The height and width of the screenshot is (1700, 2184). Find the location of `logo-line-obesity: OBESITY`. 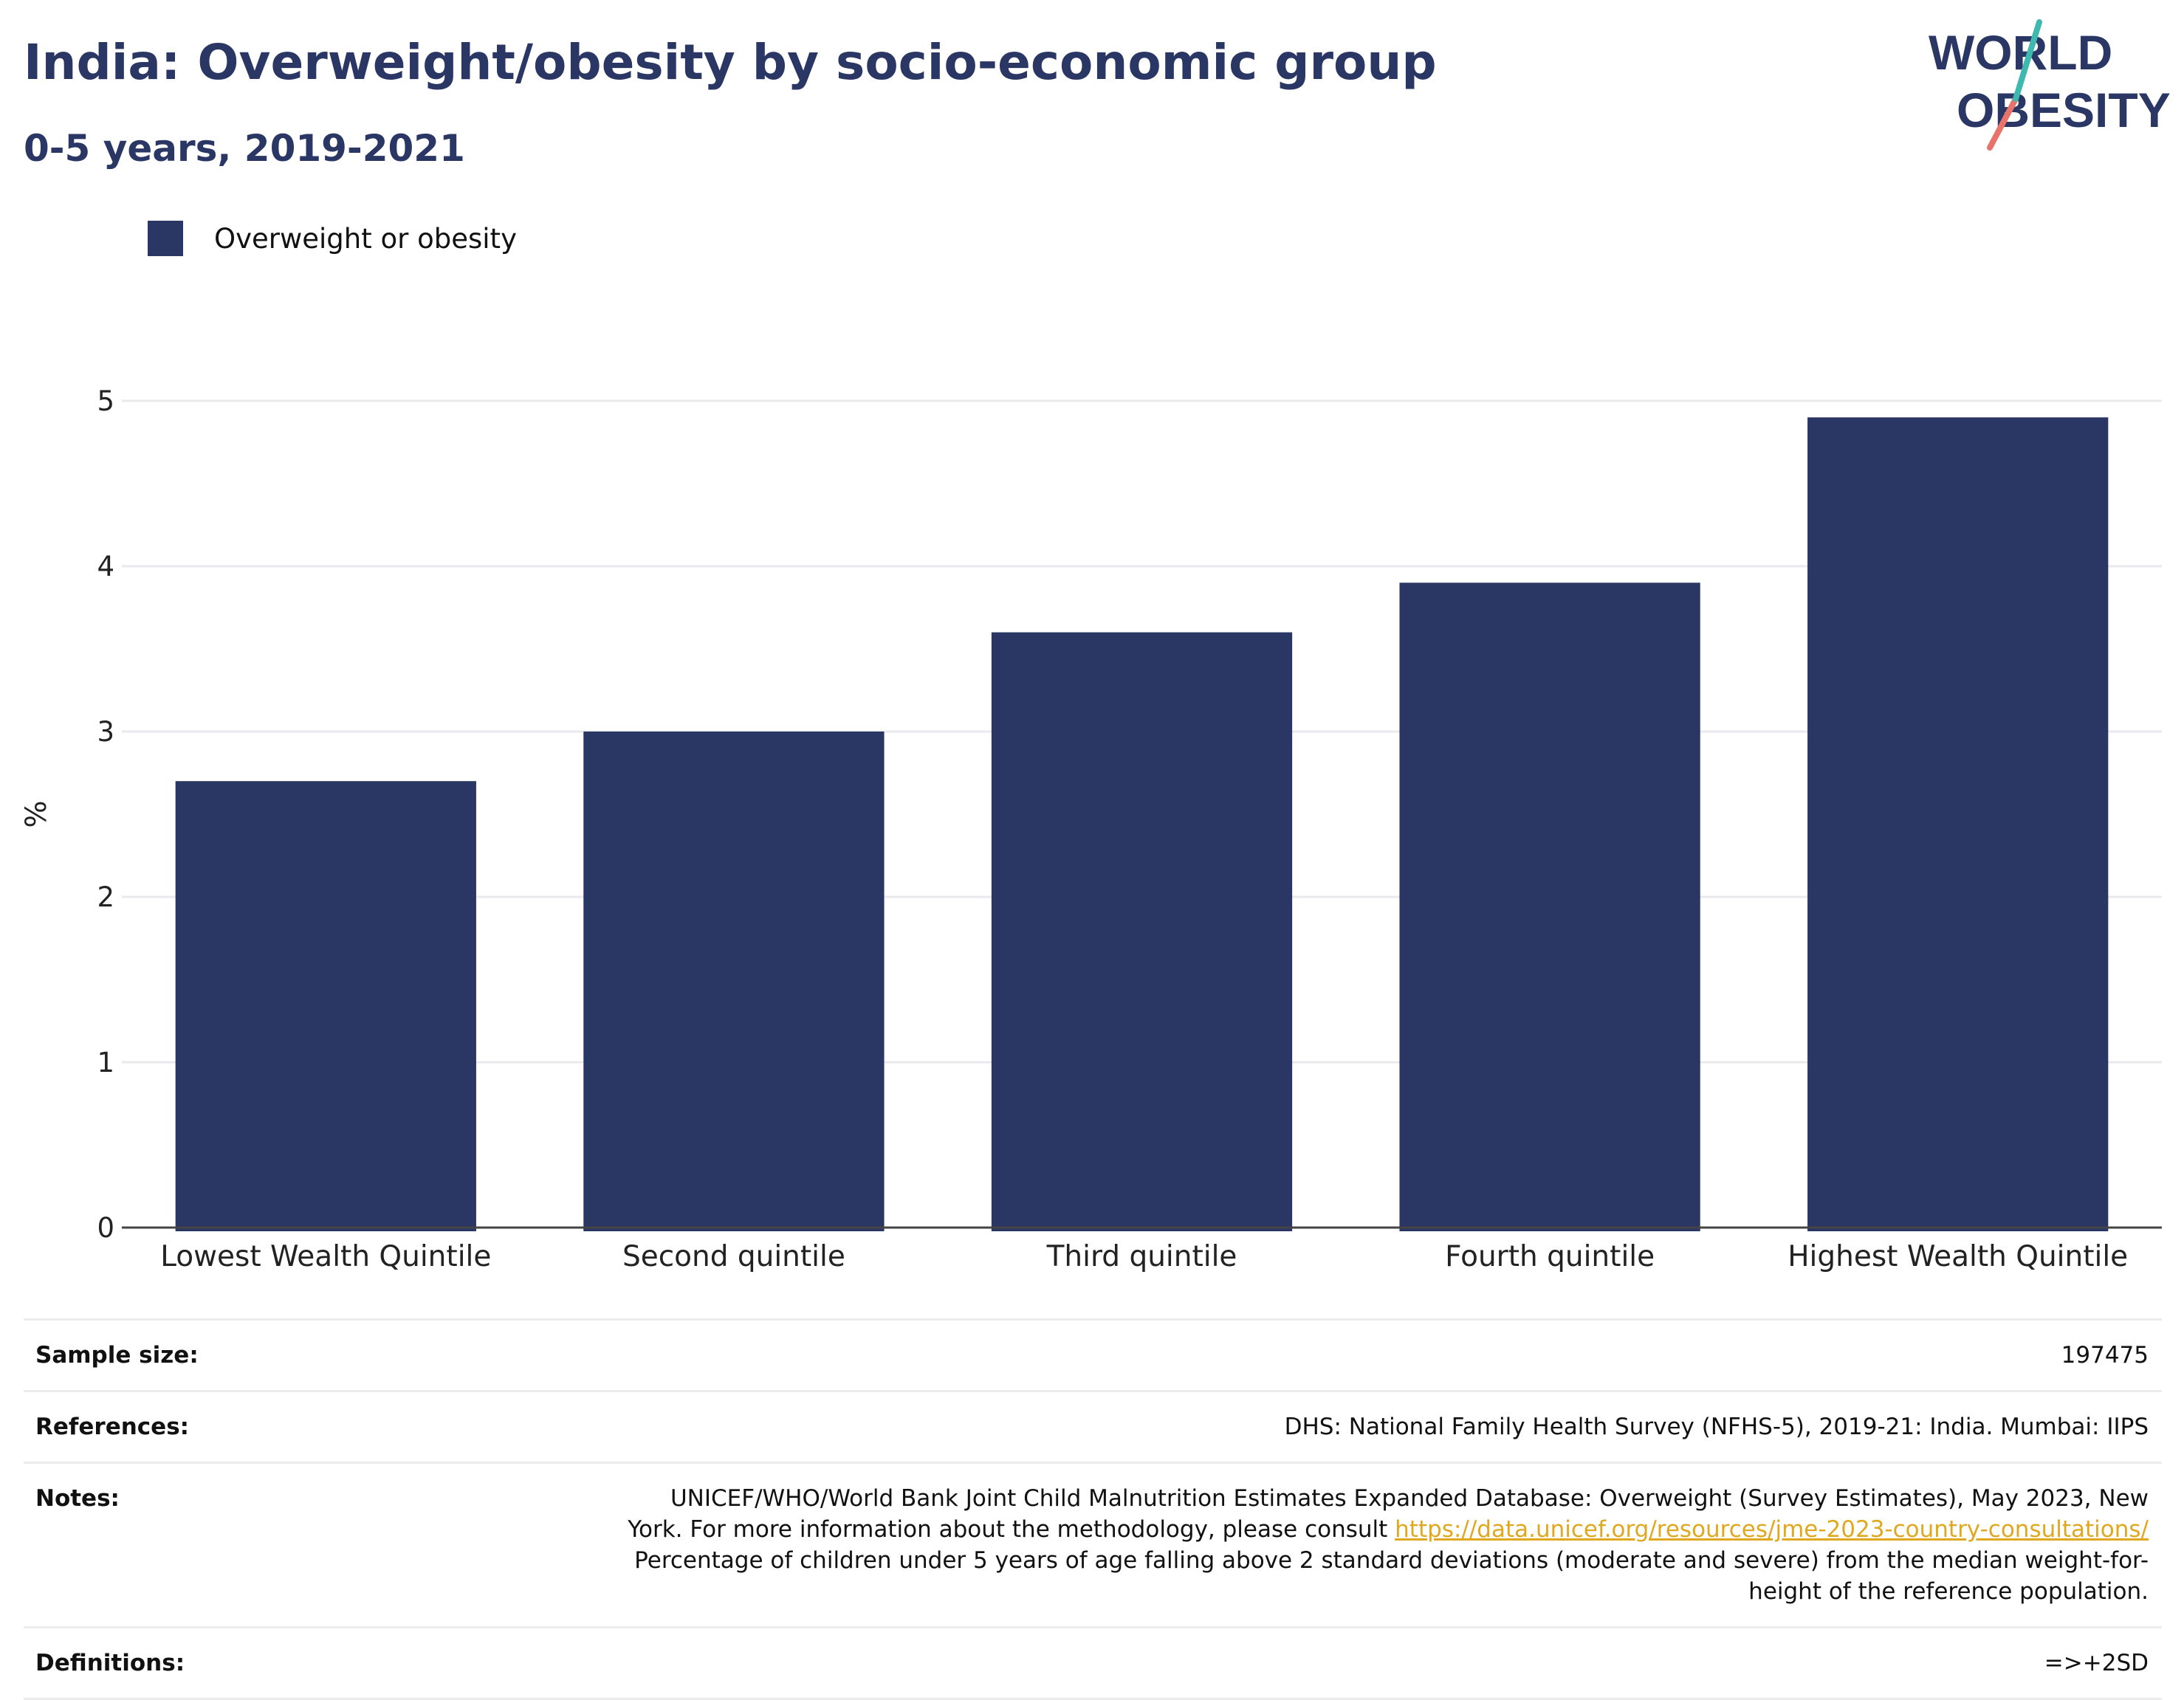

logo-line-obesity: OBESITY is located at coordinates (2064, 110).